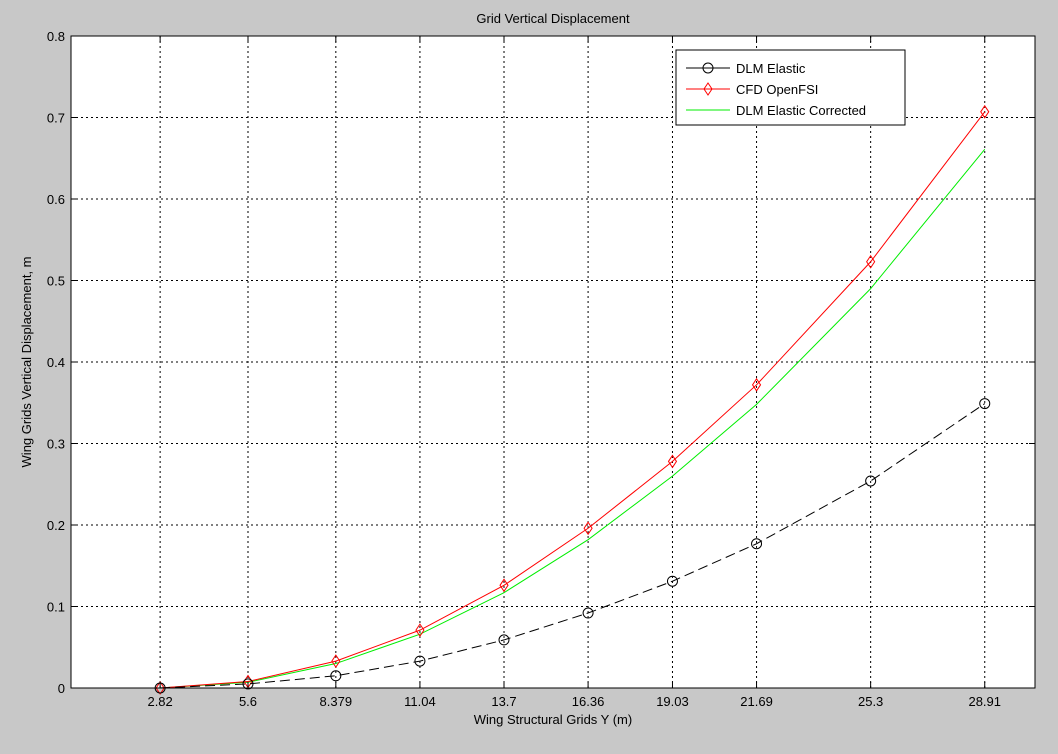 This screenshot has height=754, width=1058. What do you see at coordinates (553, 18) in the screenshot?
I see `chart-title: Grid Vertical Displacement` at bounding box center [553, 18].